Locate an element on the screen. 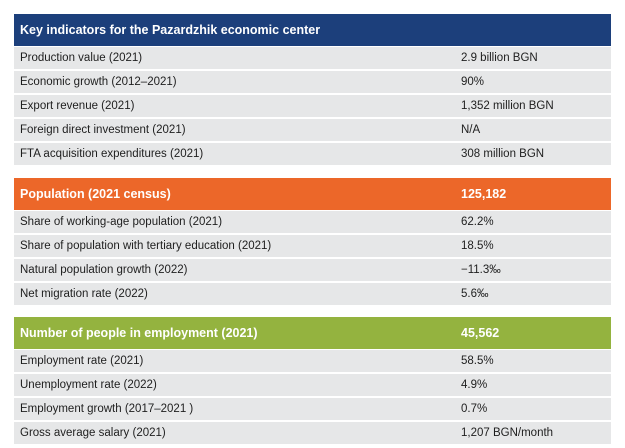  row-label: Employment rate (2021) is located at coordinates (82, 361).